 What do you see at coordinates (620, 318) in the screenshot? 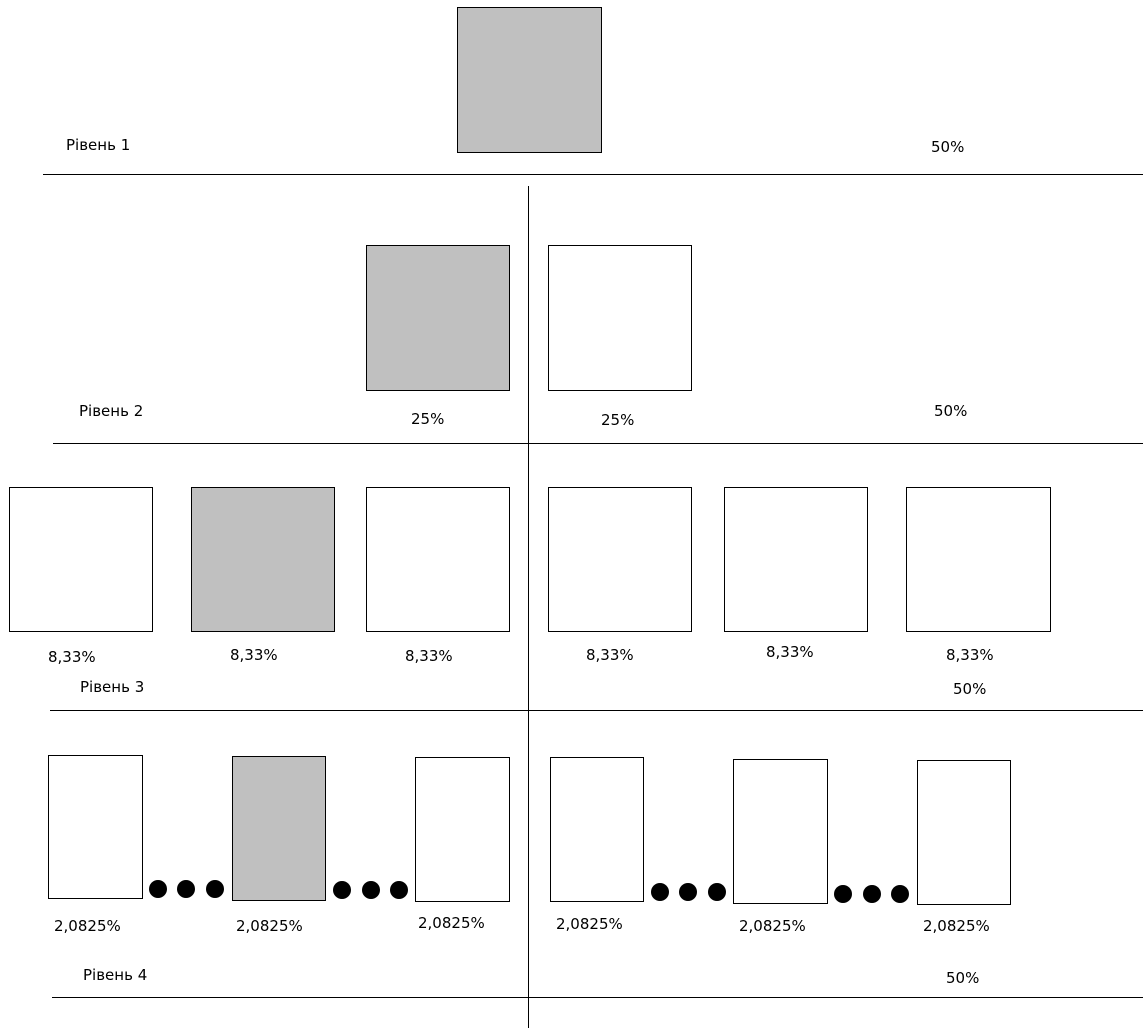
I see `level2-box` at bounding box center [620, 318].